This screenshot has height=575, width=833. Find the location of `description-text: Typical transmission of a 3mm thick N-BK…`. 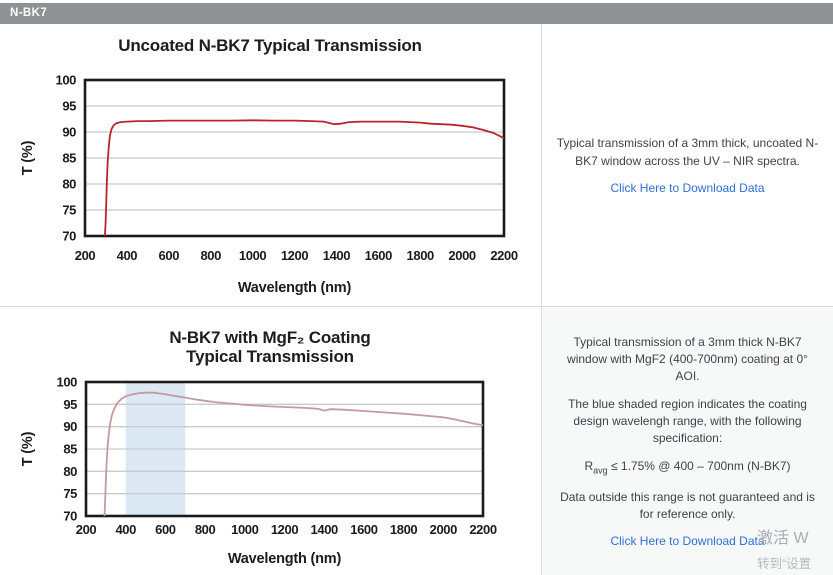

description-text: Typical transmission of a 3mm thick N-BK… is located at coordinates (687, 359).